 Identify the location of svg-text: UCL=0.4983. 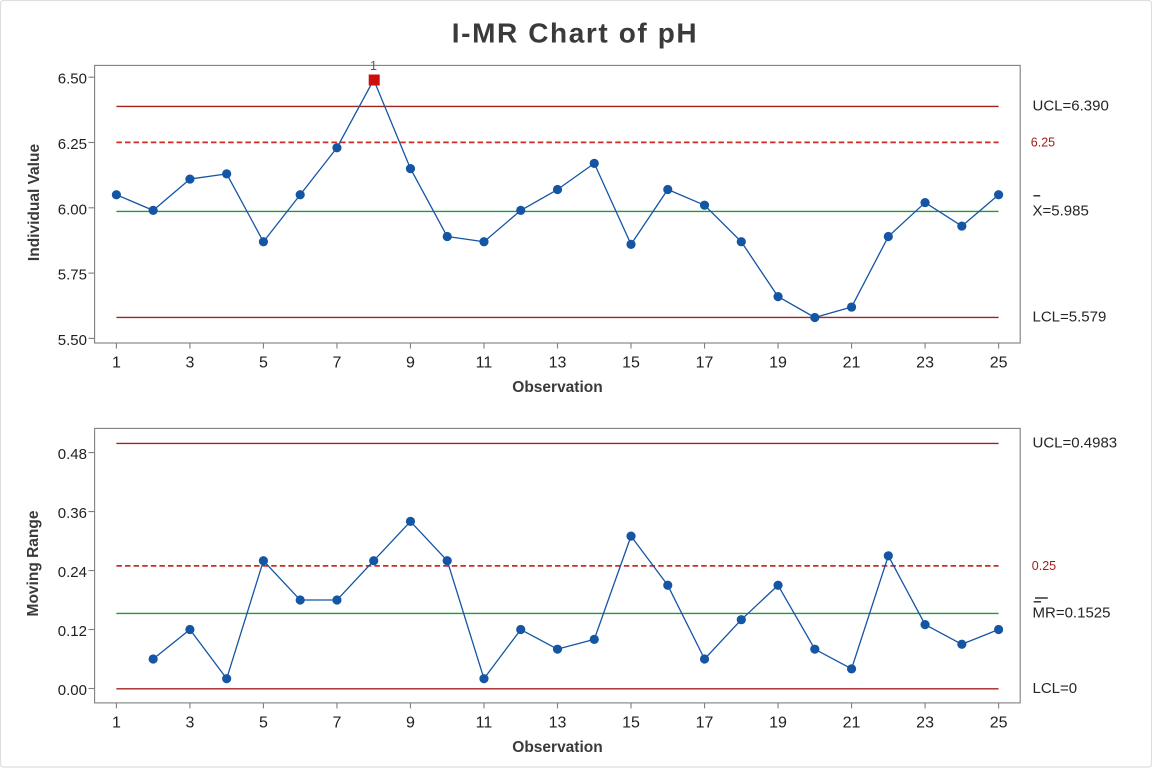
(1075, 443).